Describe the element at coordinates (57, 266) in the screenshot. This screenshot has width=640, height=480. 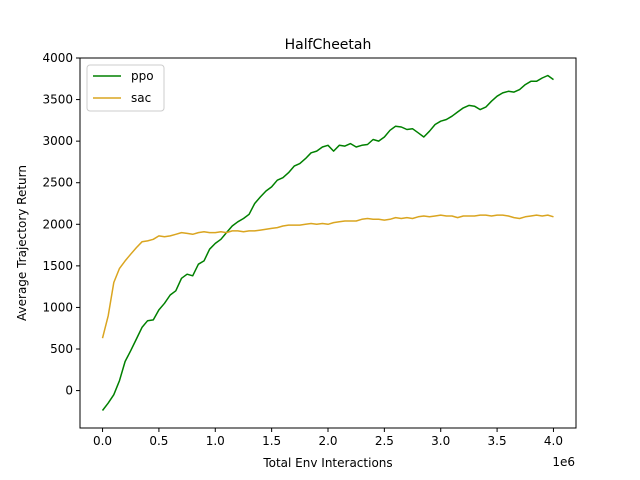
I see `y-tick-label: 1500` at that location.